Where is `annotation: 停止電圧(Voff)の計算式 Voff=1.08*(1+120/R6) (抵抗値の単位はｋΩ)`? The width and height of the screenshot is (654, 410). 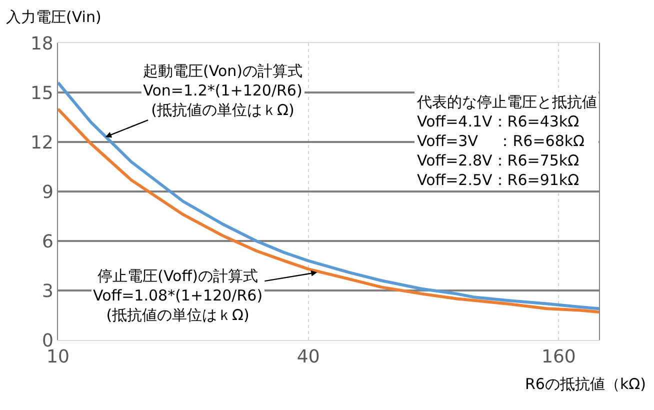 annotation: 停止電圧(Voff)の計算式 Voff=1.08*(1+120/R6) (抵抗値の単位はｋΩ) is located at coordinates (178, 295).